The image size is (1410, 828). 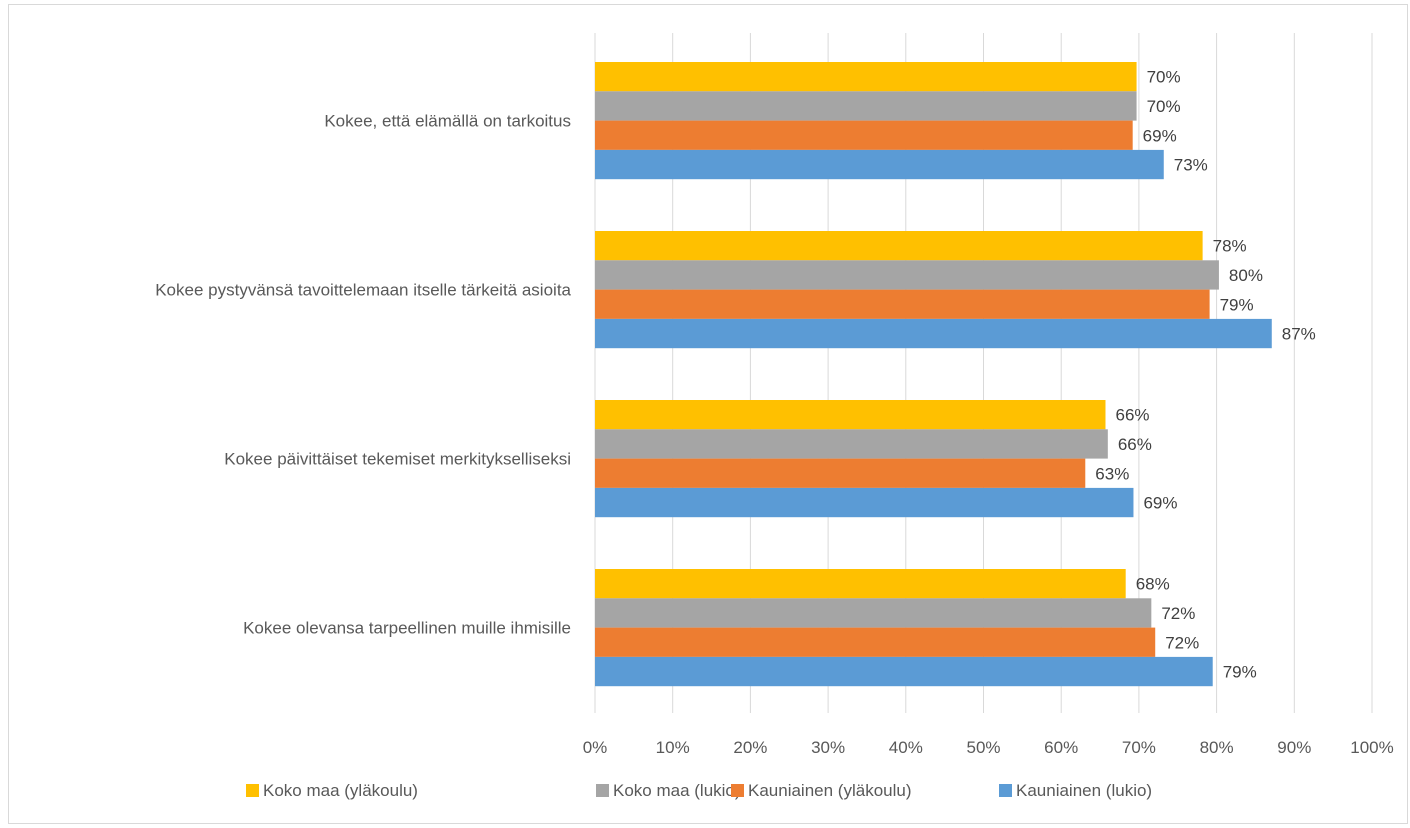 What do you see at coordinates (1084, 790) in the screenshot?
I see `legend-label: Kauniainen (lukio)` at bounding box center [1084, 790].